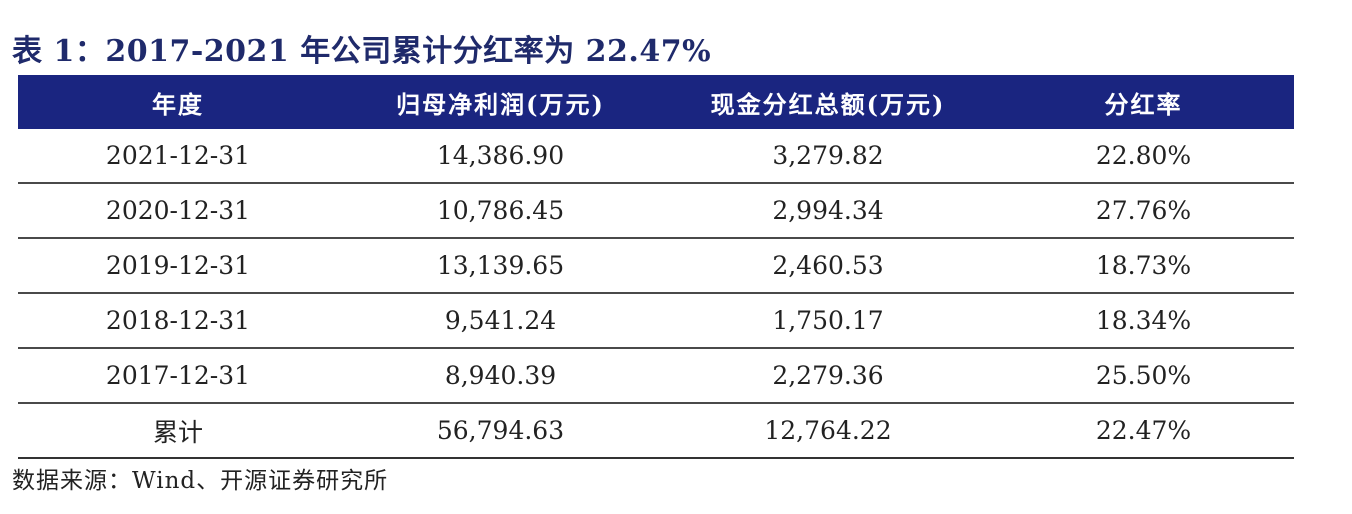 This screenshot has height=514, width=1352. I want to click on header-year: 年度, so click(178, 102).